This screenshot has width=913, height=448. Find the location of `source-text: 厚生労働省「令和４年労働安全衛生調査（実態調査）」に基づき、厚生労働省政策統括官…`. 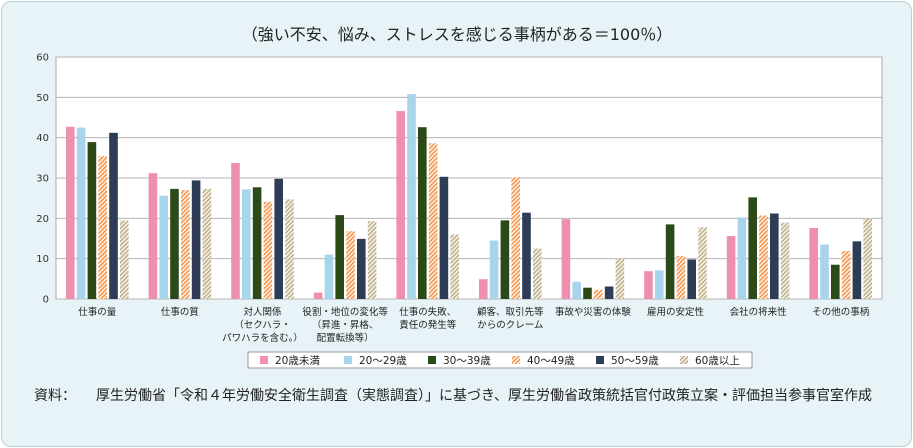

source-text: 厚生労働省「令和４年労働安全衛生調査（実態調査）」に基づき、厚生労働省政策統括官… is located at coordinates (484, 396).